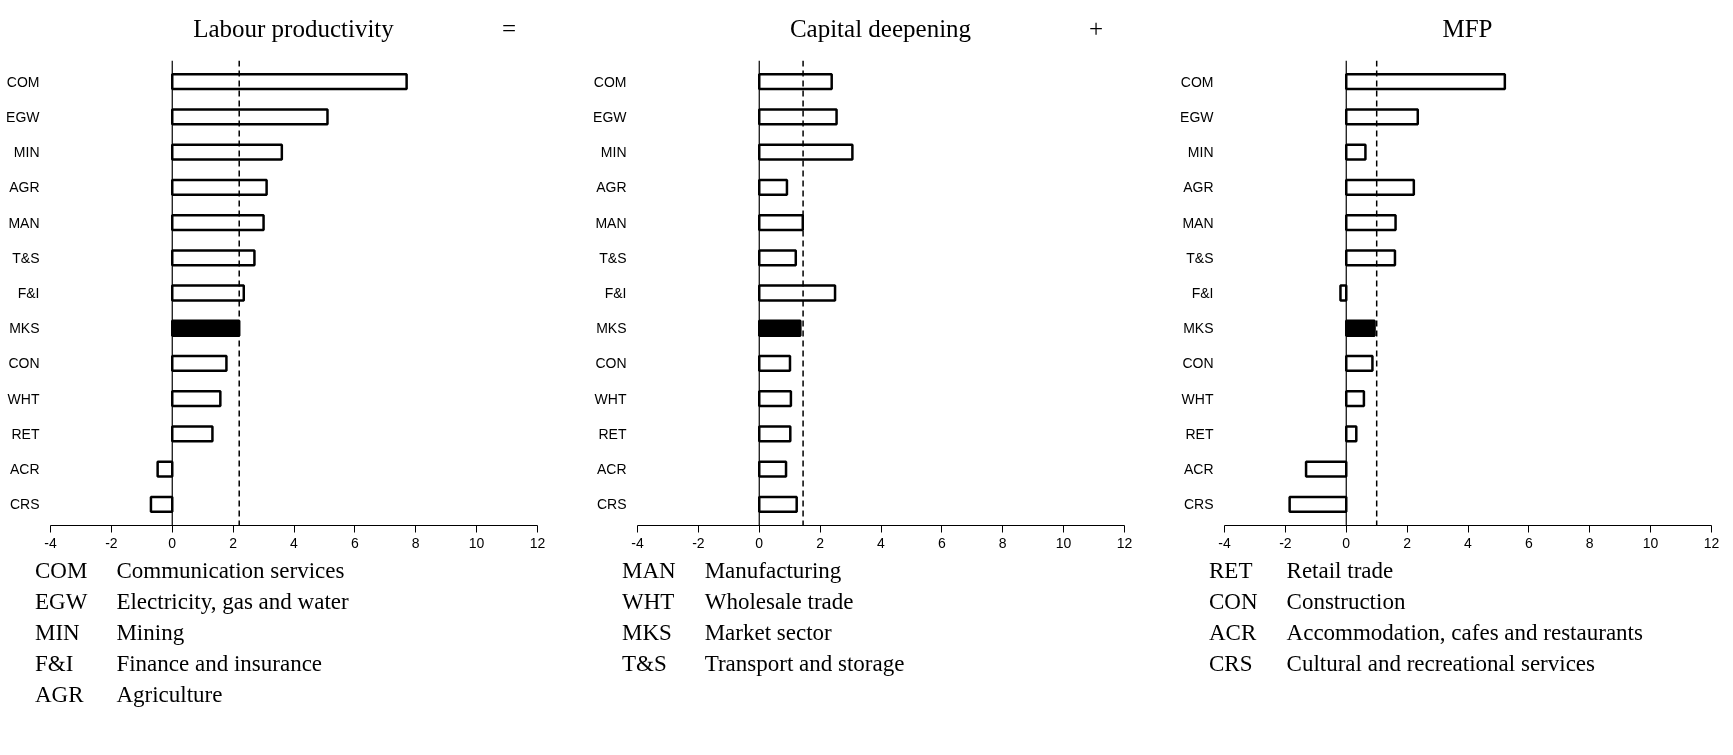  What do you see at coordinates (1402, 663) in the screenshot?
I see `text: CRS Cultural and recreational services` at bounding box center [1402, 663].